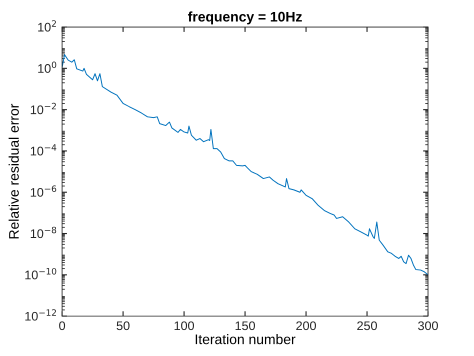 The width and height of the screenshot is (474, 356). Describe the element at coordinates (245, 17) in the screenshot. I see `chart-title: frequency = 10Hz` at that location.